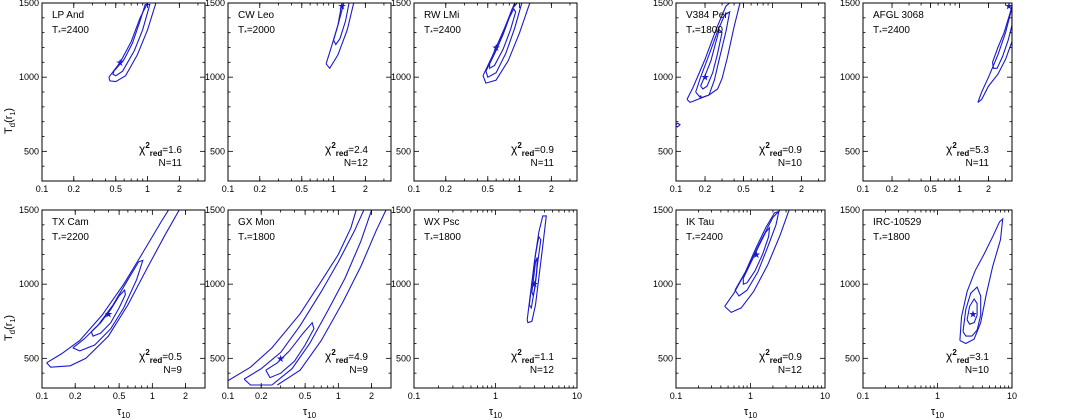  What do you see at coordinates (780, 356) in the screenshot?
I see `chi-square-label: χ2red=0.9` at bounding box center [780, 356].